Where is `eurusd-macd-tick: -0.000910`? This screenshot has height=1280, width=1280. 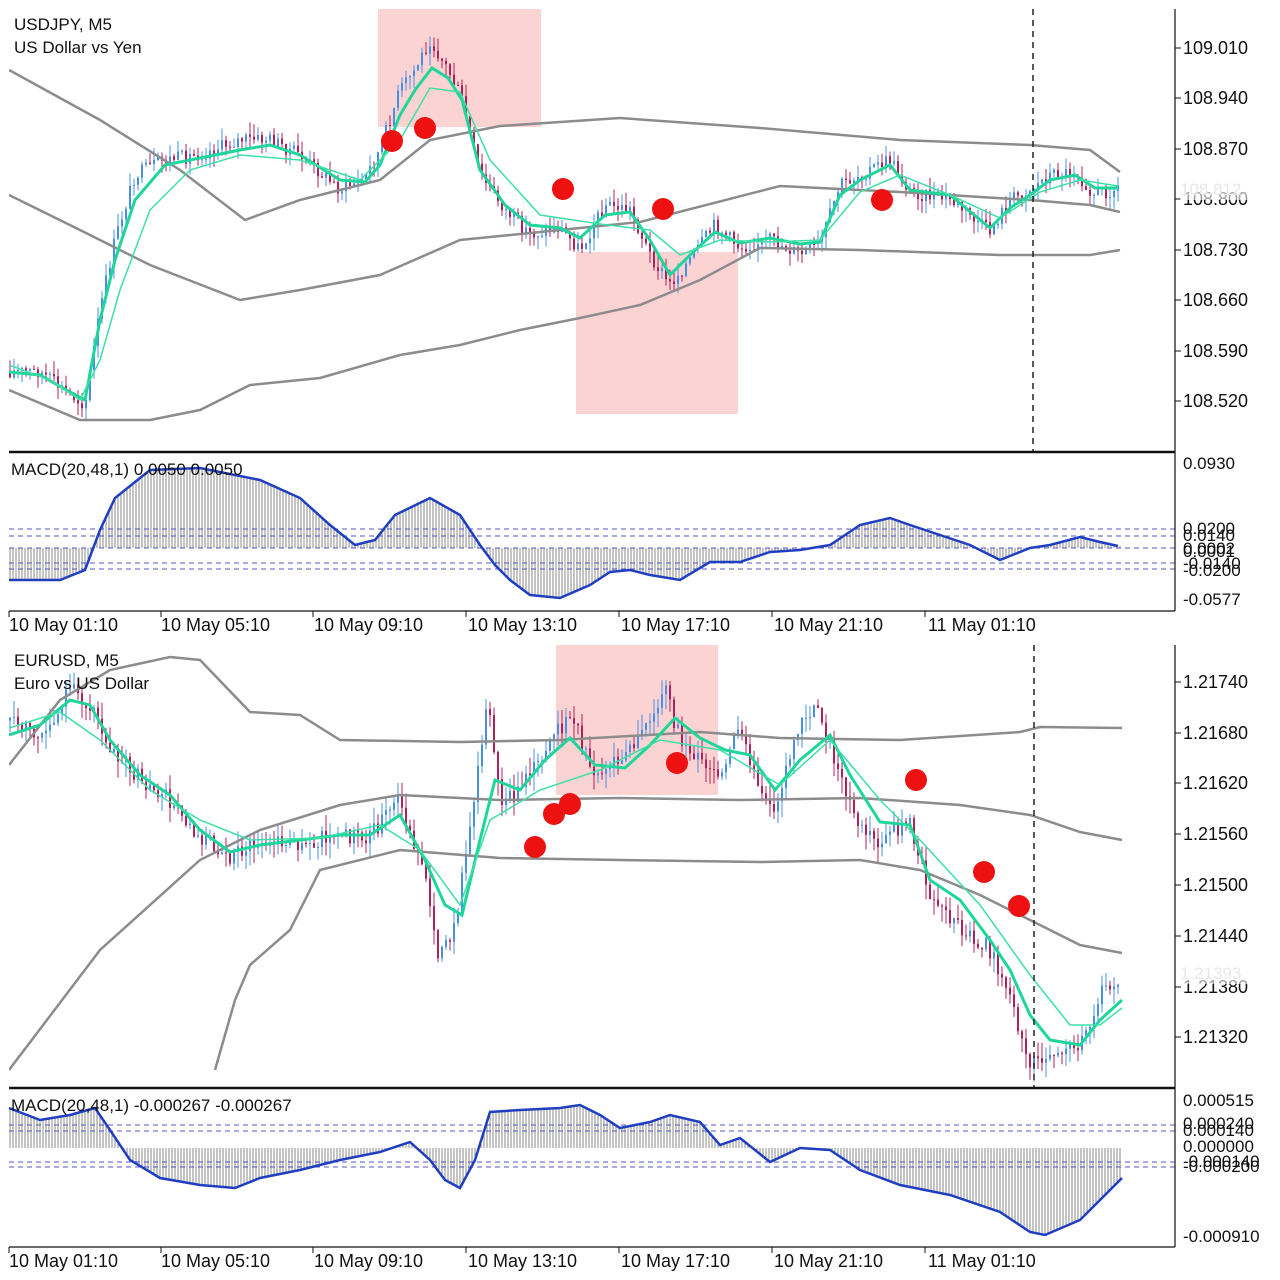 eurusd-macd-tick: -0.000910 is located at coordinates (1221, 1236).